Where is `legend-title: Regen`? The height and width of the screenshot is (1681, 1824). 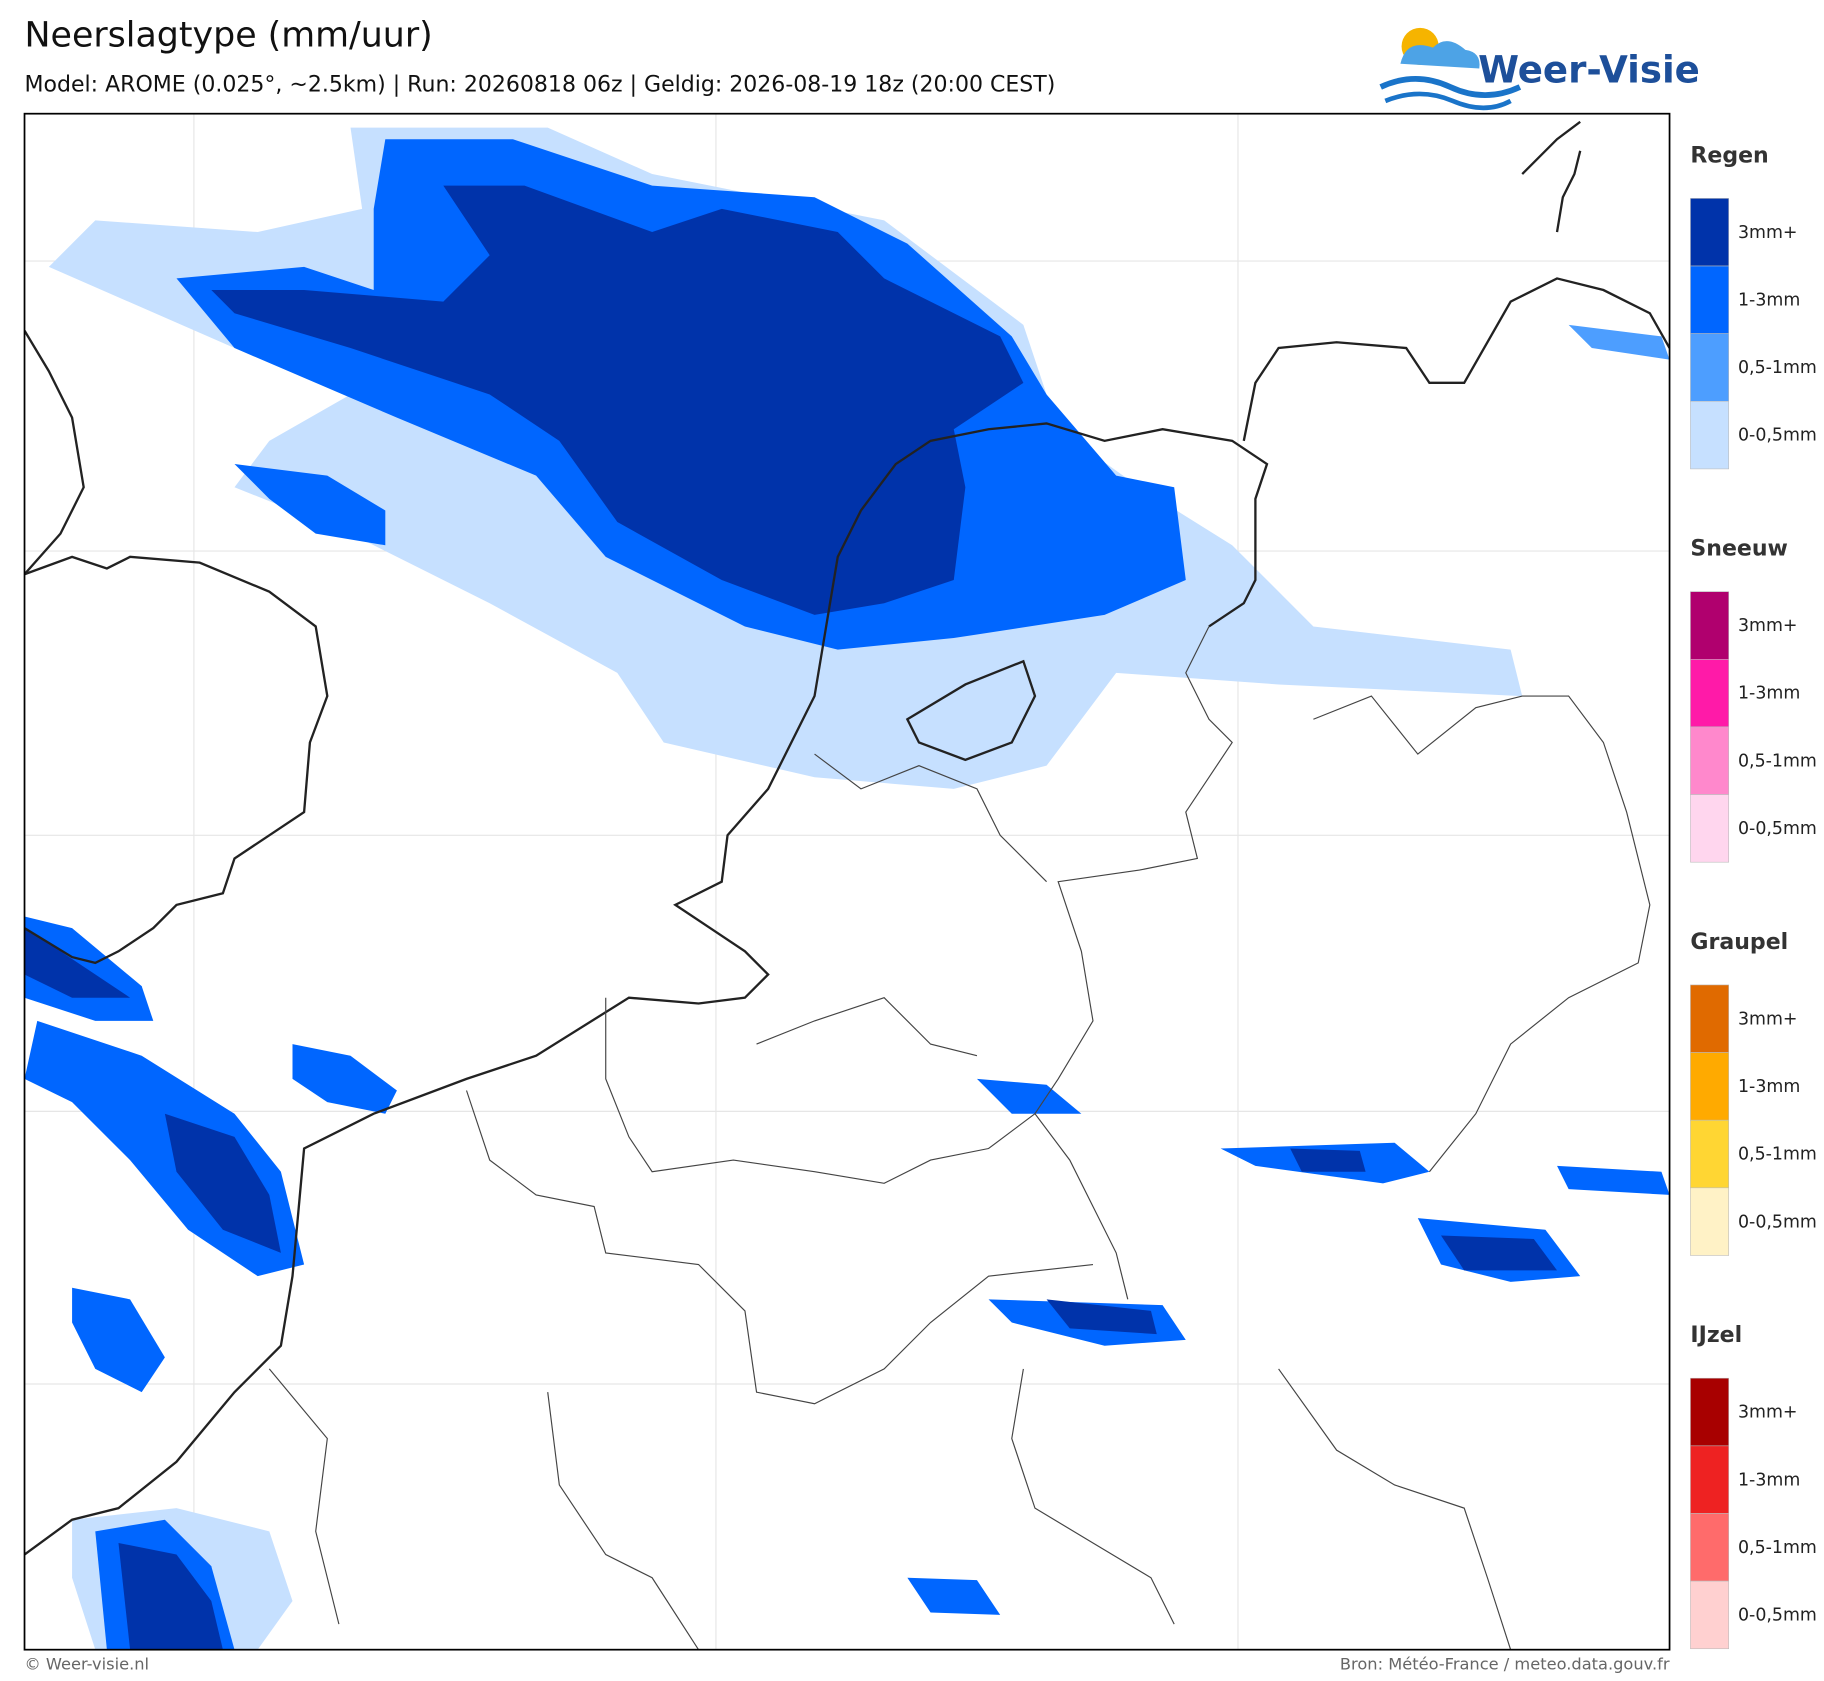
legend-title: Regen is located at coordinates (1729, 155).